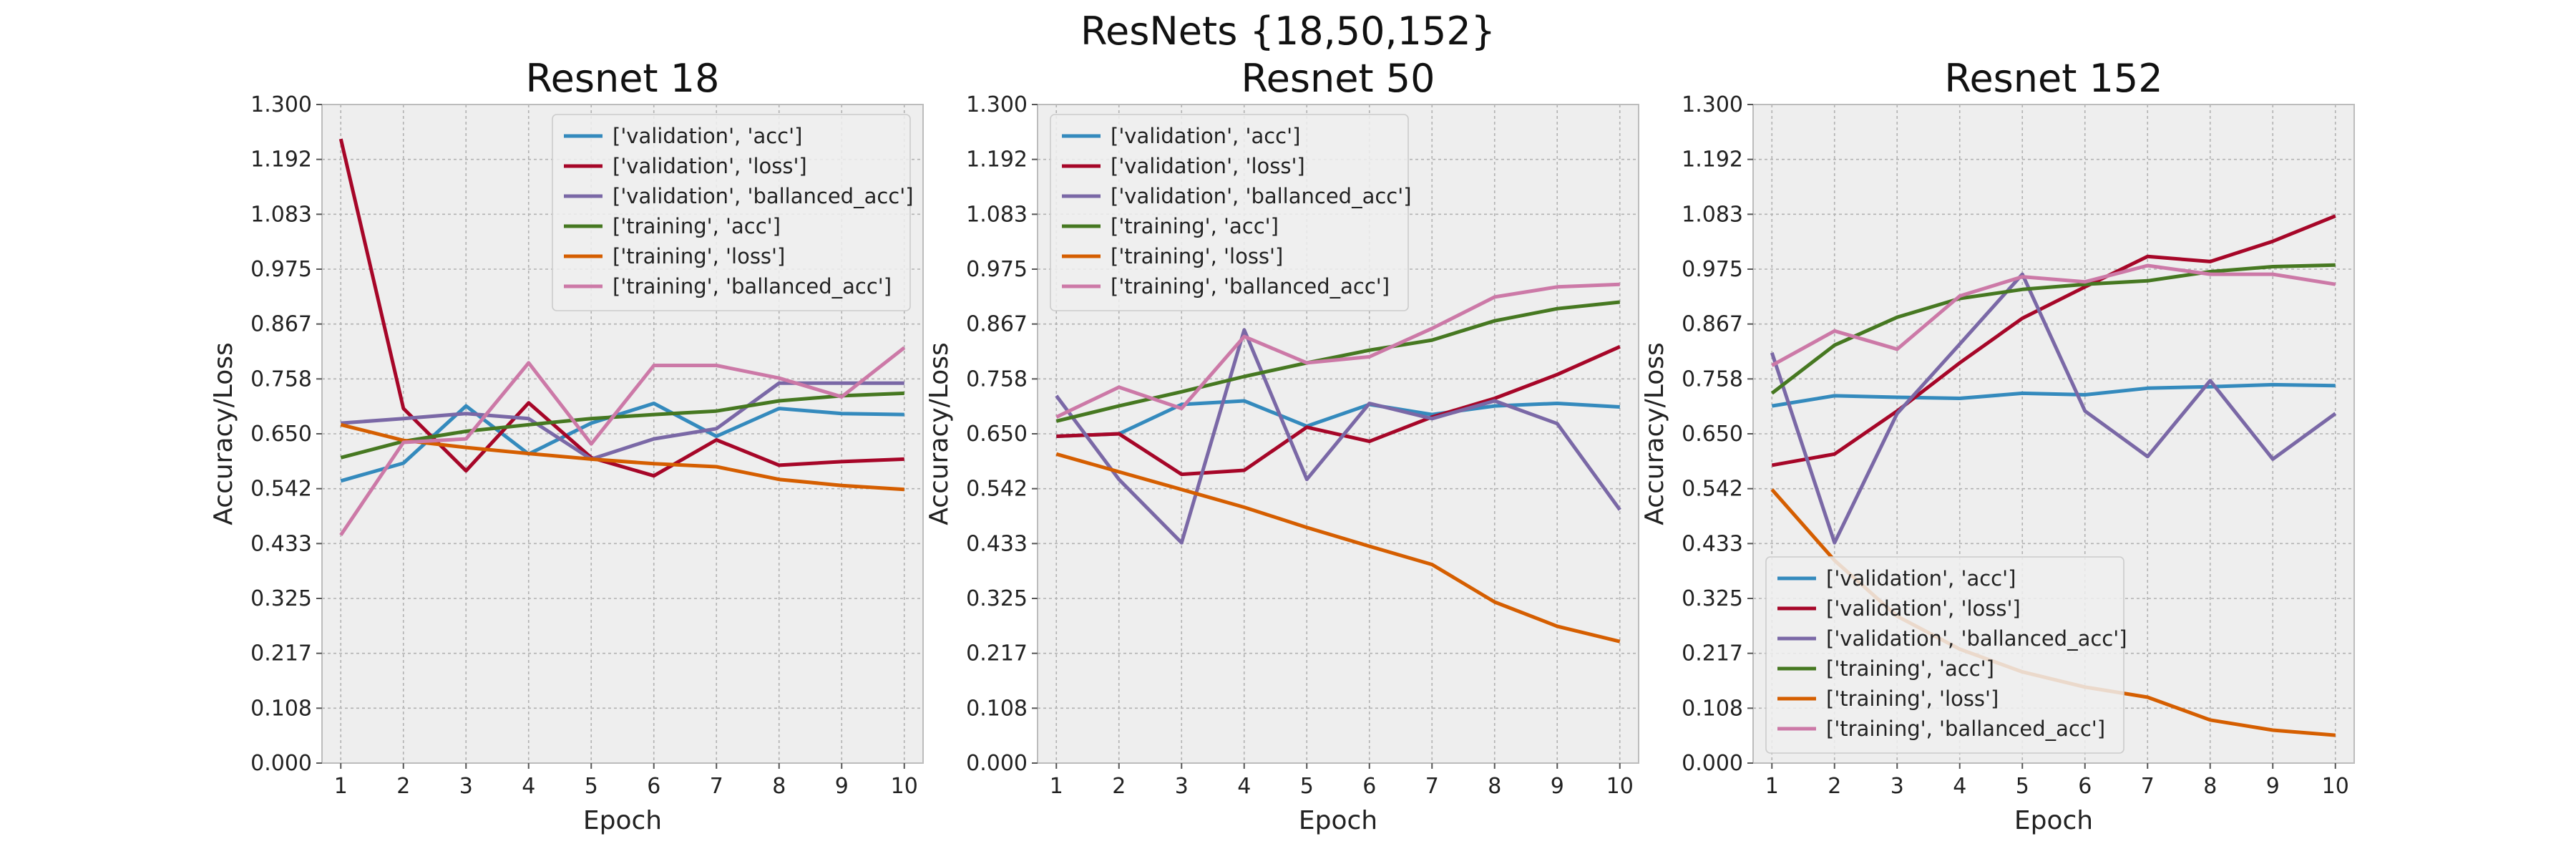  I want to click on subplot-title: Resnet 18, so click(623, 78).